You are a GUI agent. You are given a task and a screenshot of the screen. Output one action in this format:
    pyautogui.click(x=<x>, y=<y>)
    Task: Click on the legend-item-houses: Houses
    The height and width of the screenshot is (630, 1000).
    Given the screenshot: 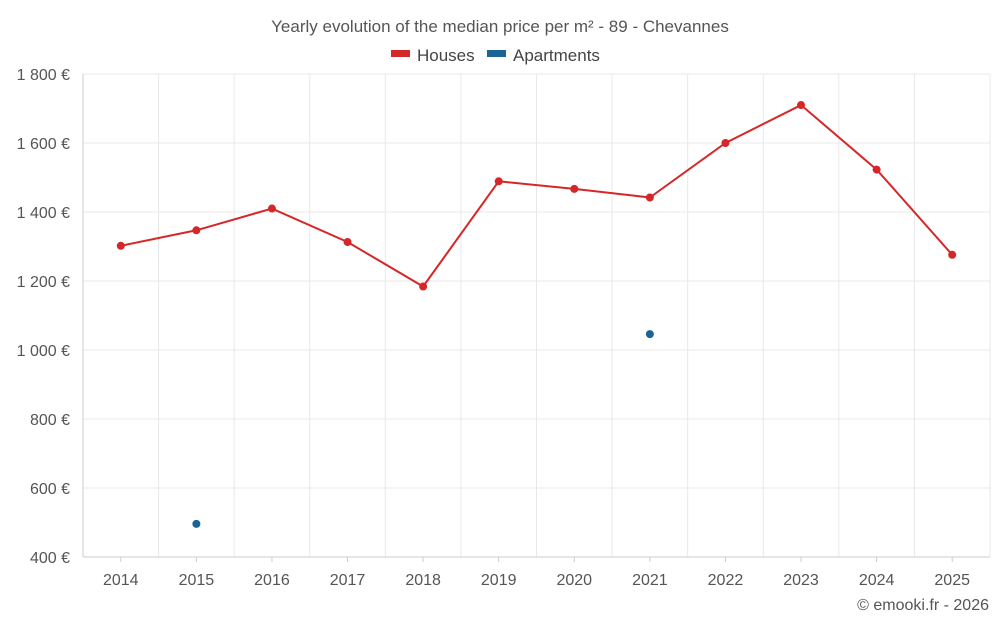 What is the action you would take?
    pyautogui.click(x=433, y=55)
    